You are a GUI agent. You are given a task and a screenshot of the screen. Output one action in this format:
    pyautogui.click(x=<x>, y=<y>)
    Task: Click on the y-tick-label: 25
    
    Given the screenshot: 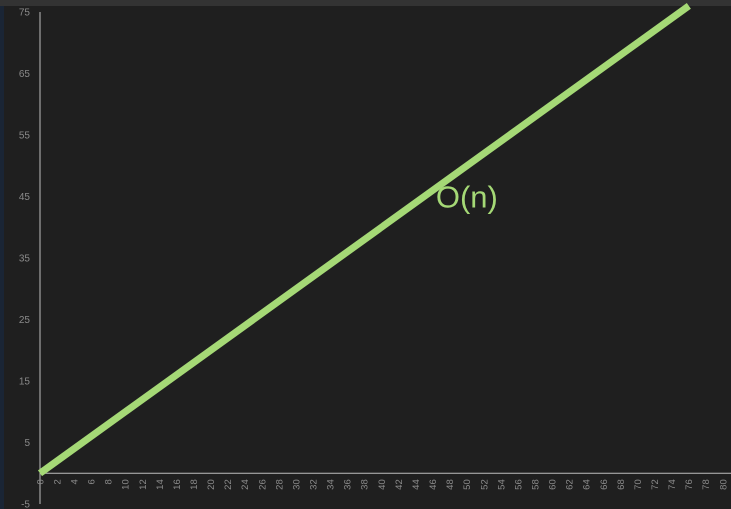 What is the action you would take?
    pyautogui.click(x=25, y=320)
    